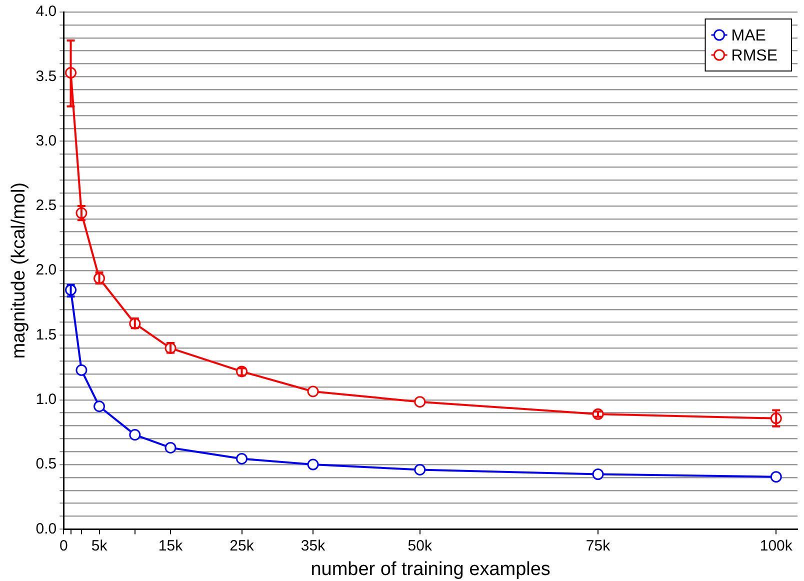 The width and height of the screenshot is (804, 581). What do you see at coordinates (754, 55) in the screenshot?
I see `legend-label: RMSE` at bounding box center [754, 55].